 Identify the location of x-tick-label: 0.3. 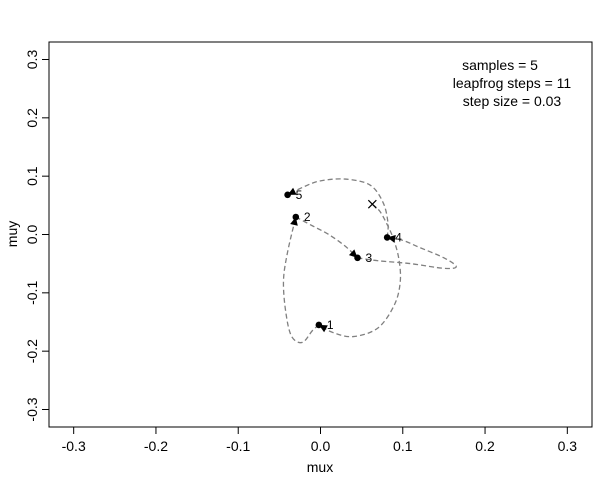
(568, 446).